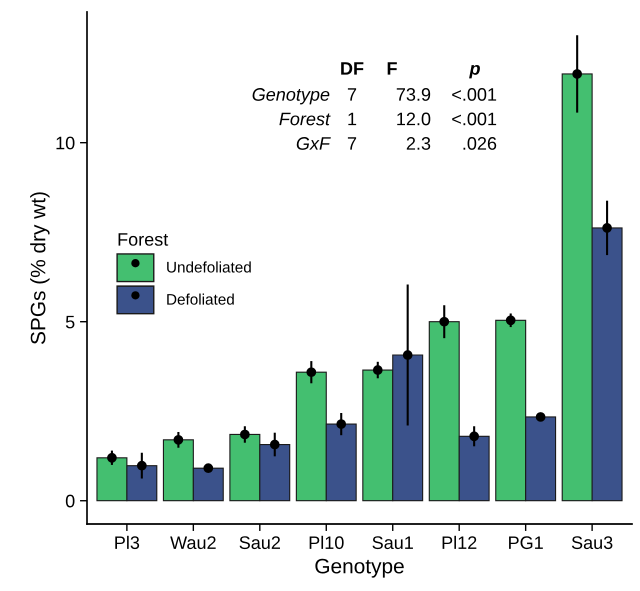  Describe the element at coordinates (526, 543) in the screenshot. I see `x-tick-label: PG1` at that location.